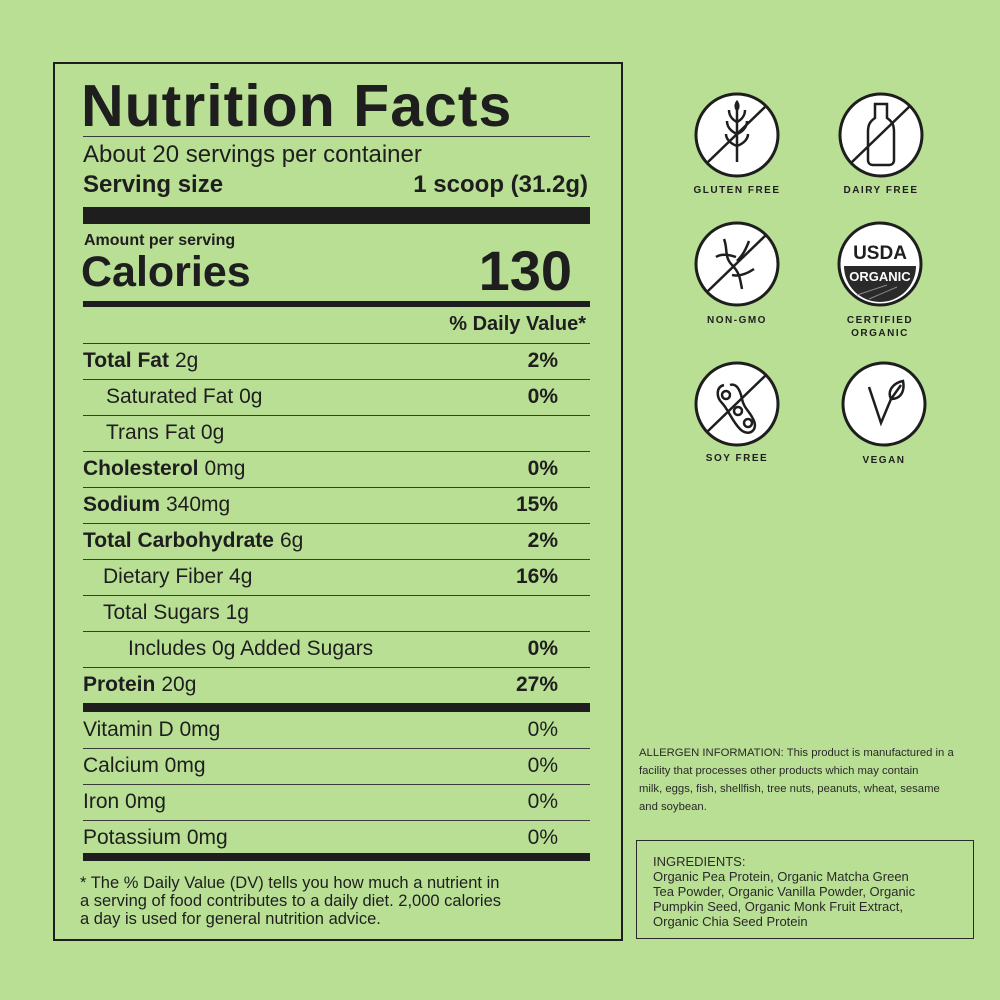  What do you see at coordinates (525, 270) in the screenshot?
I see `calories-value: 130` at bounding box center [525, 270].